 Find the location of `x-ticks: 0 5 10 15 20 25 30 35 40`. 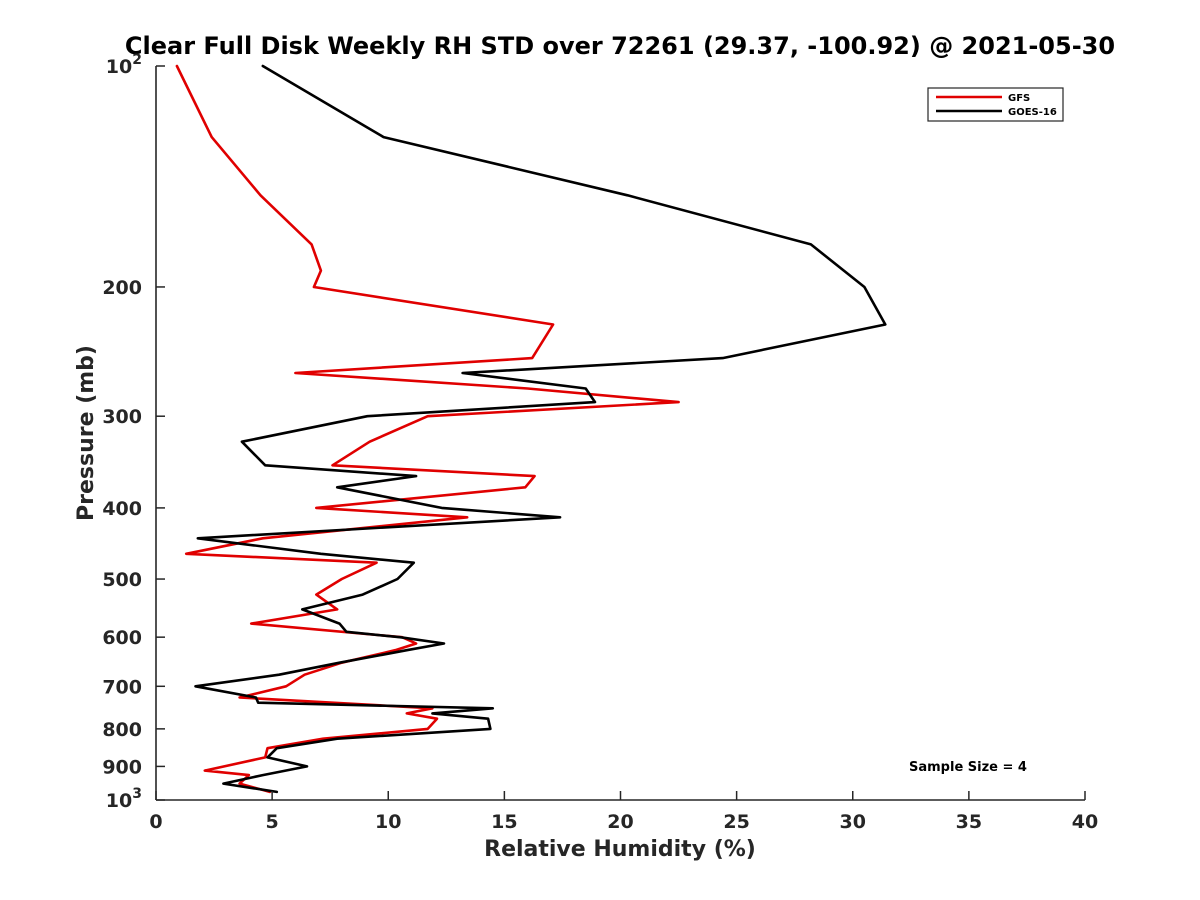

x-ticks: 0 5 10 15 20 25 30 35 40 is located at coordinates (623, 812).